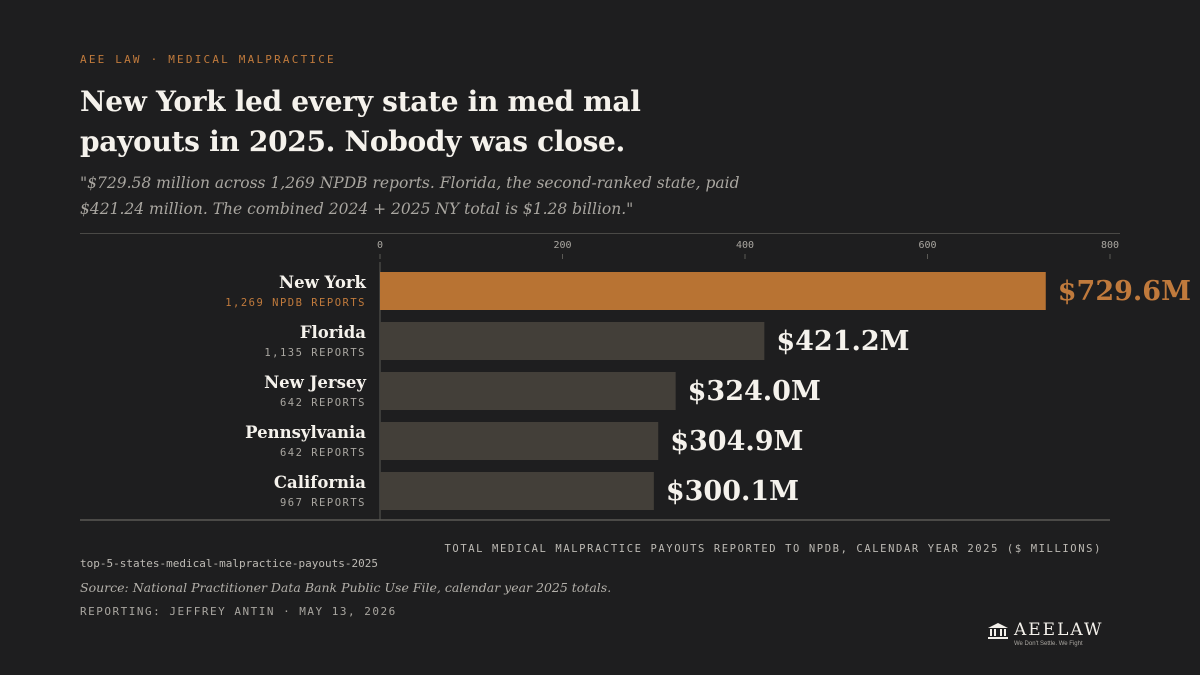  What do you see at coordinates (315, 353) in the screenshot?
I see `category-sublabel: 1,135 REPORTS` at bounding box center [315, 353].